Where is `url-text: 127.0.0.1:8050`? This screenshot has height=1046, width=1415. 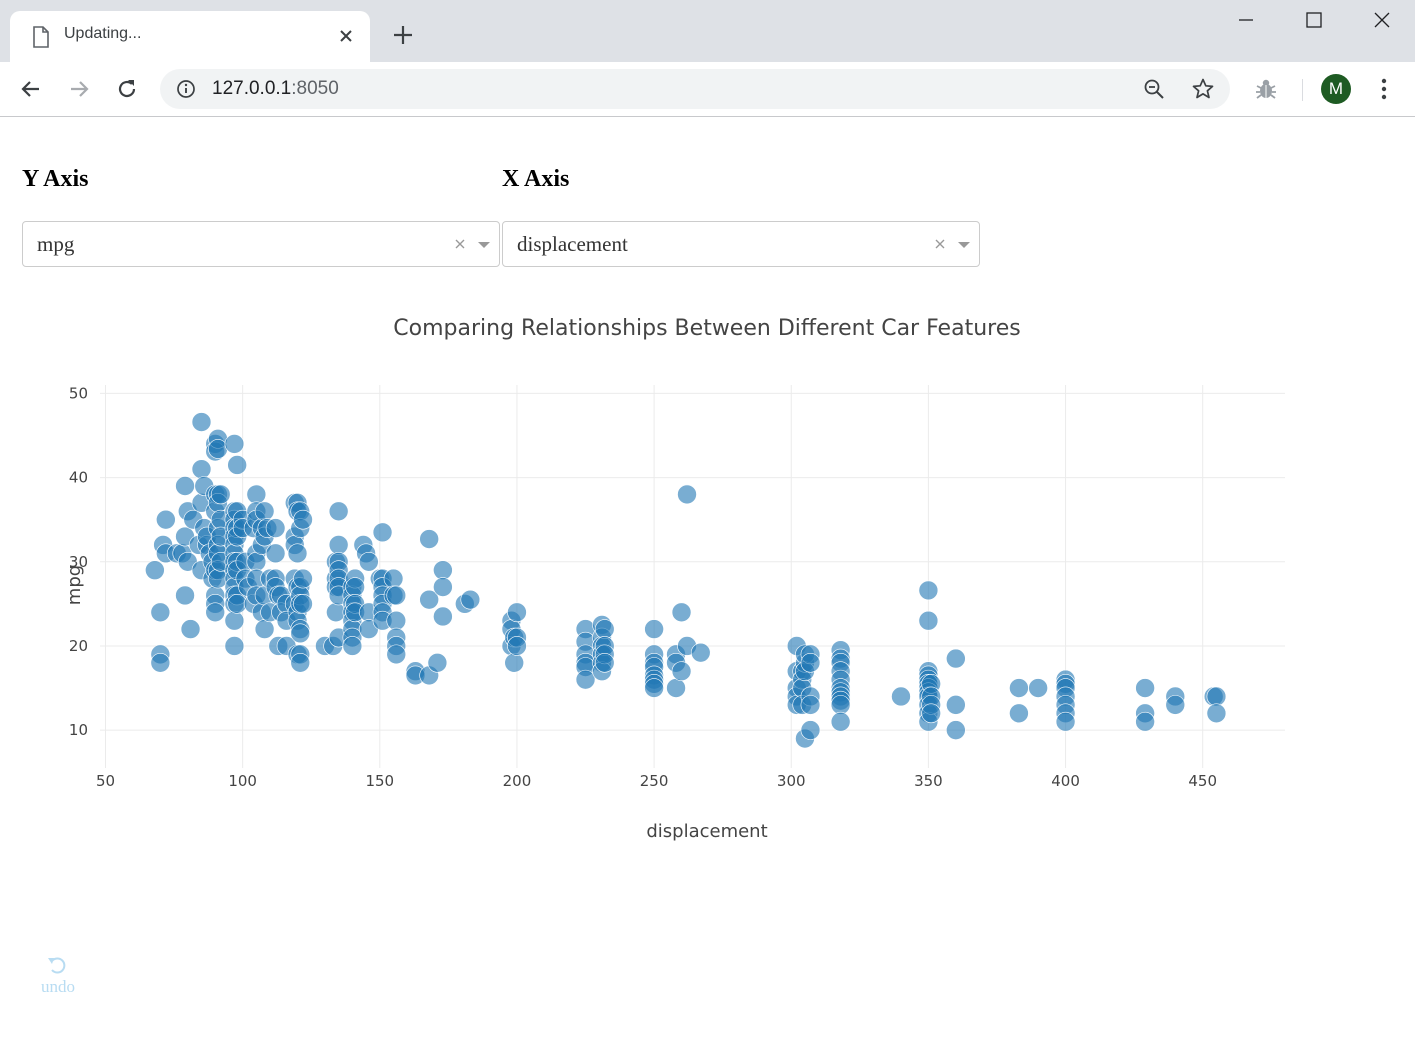
url-text: 127.0.0.1:8050 is located at coordinates (275, 88).